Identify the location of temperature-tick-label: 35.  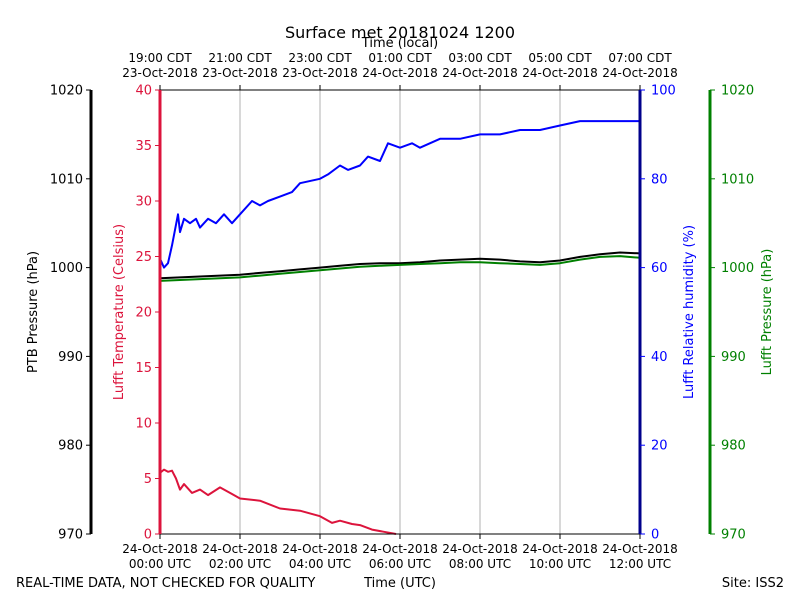
(143, 146).